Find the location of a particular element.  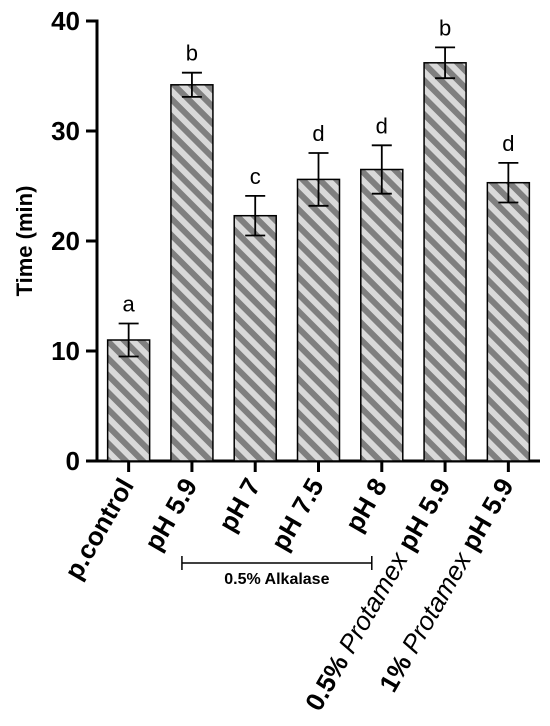

y-axis: 0 10 20 30 40 Time (min) is located at coordinates (55, 241).